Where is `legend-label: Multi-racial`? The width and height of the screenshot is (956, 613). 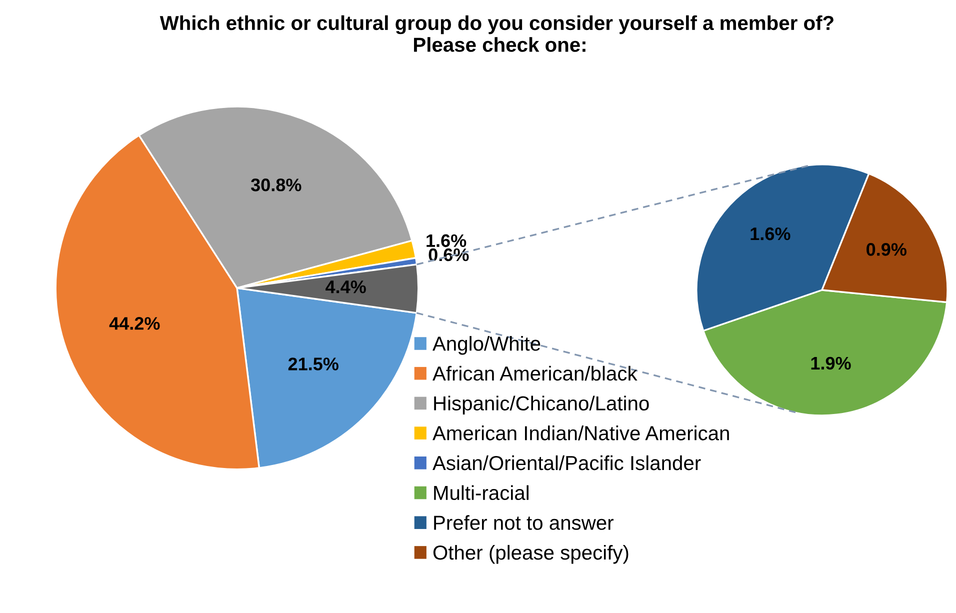 legend-label: Multi-racial is located at coordinates (481, 492).